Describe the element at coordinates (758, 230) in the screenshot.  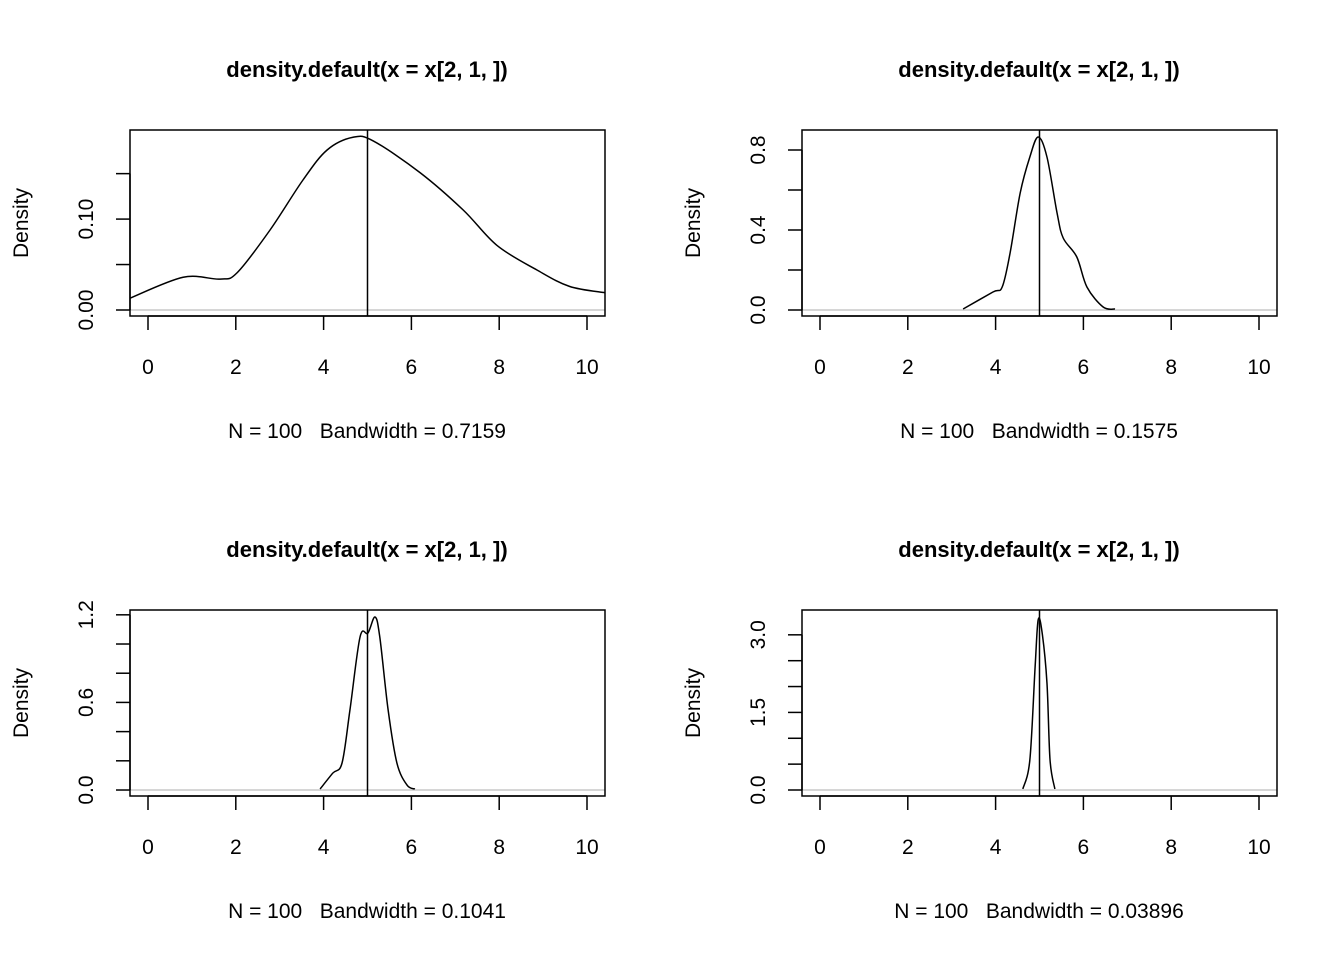
I see `y-tick-label: 0.4` at that location.